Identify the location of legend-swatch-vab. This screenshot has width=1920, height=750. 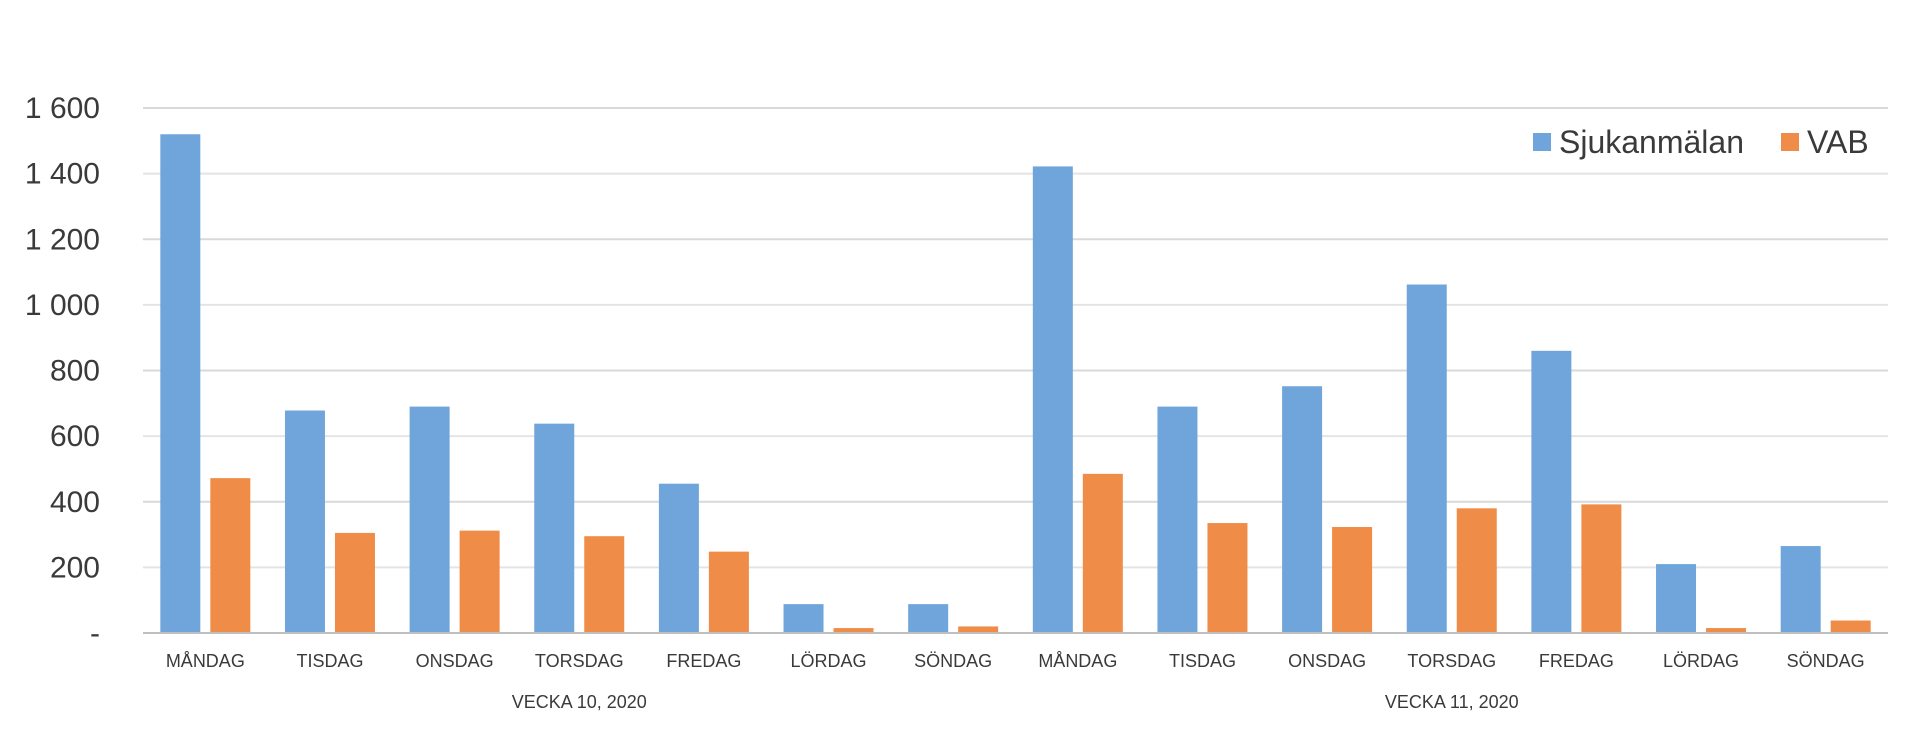
(1790, 142).